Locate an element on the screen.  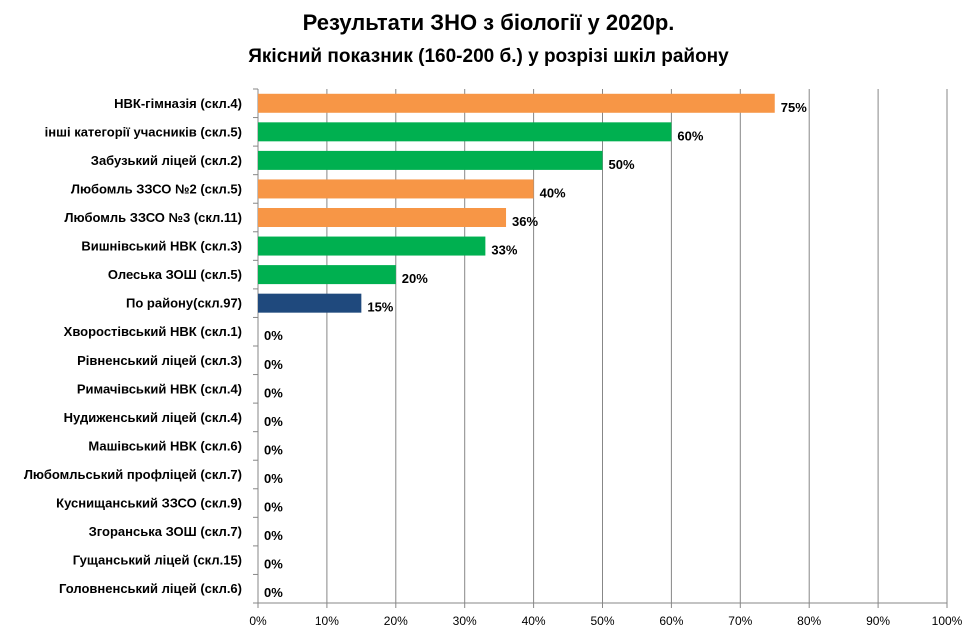
data-label: 75% is located at coordinates (794, 107).